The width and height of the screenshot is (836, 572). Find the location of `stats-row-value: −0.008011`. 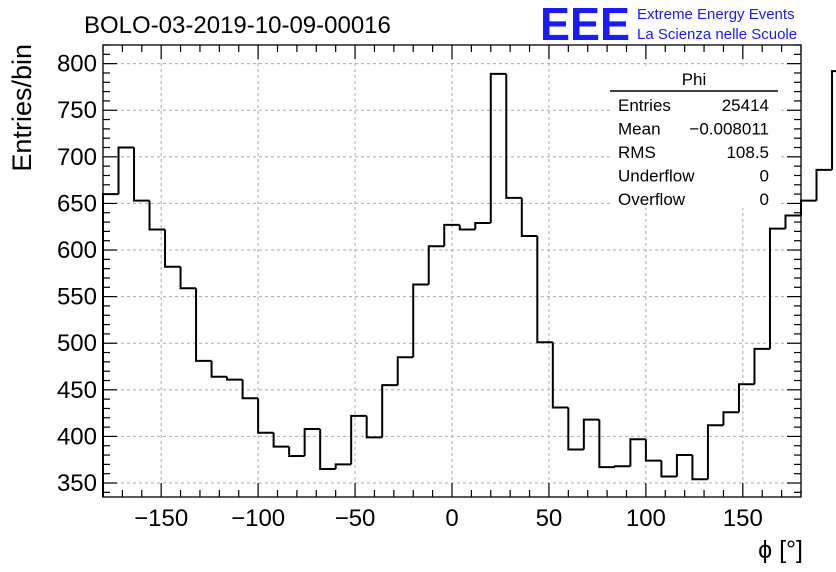

stats-row-value: −0.008011 is located at coordinates (729, 129).